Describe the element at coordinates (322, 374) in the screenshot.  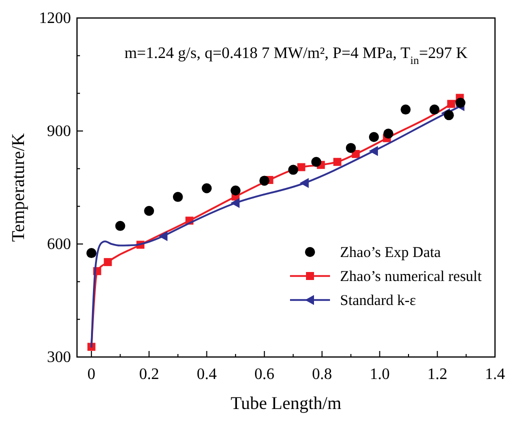
I see `x-tick-label: 0.8` at that location.